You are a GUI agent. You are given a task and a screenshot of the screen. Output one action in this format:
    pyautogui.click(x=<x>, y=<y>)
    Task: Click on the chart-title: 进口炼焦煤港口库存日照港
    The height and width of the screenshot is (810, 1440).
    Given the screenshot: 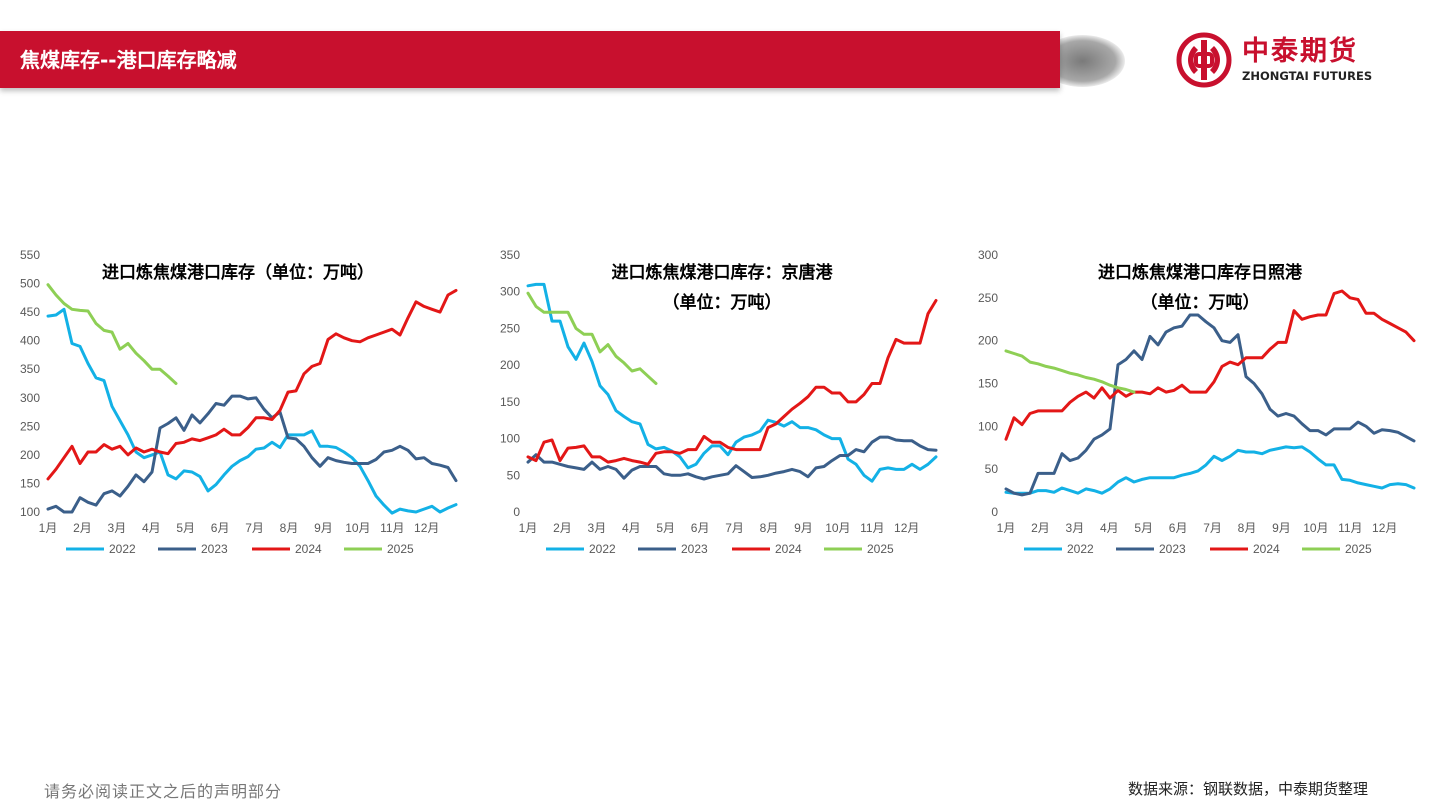 What is the action you would take?
    pyautogui.click(x=1200, y=272)
    